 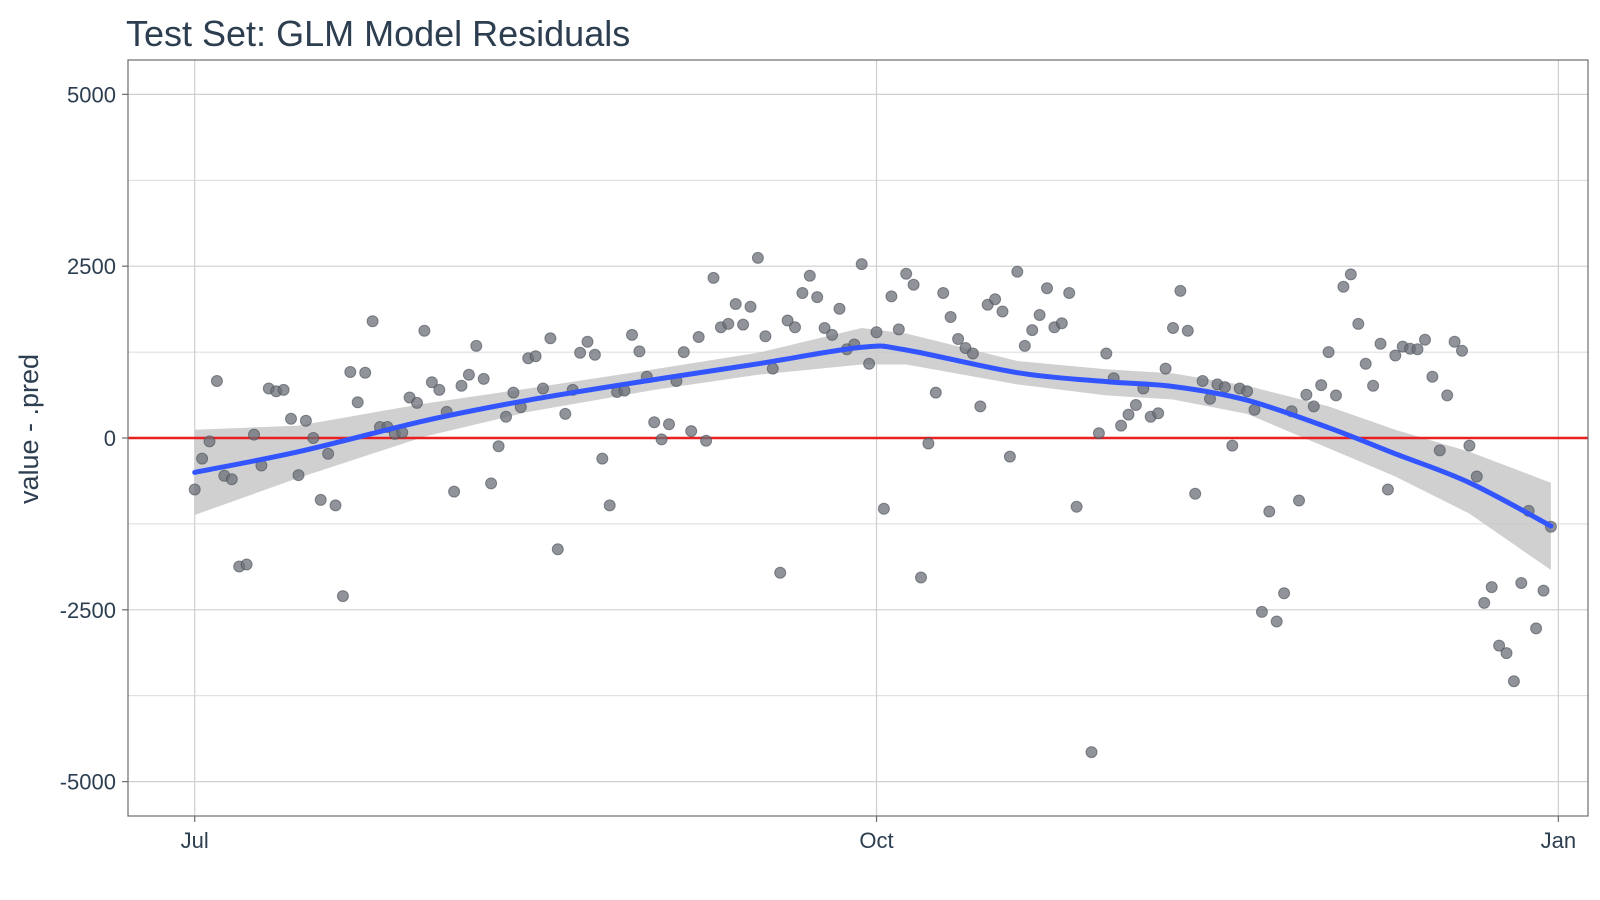 What do you see at coordinates (94, 438) in the screenshot?
I see `y-axis-ticks: 5000 2500 0 -2500 -5000` at bounding box center [94, 438].